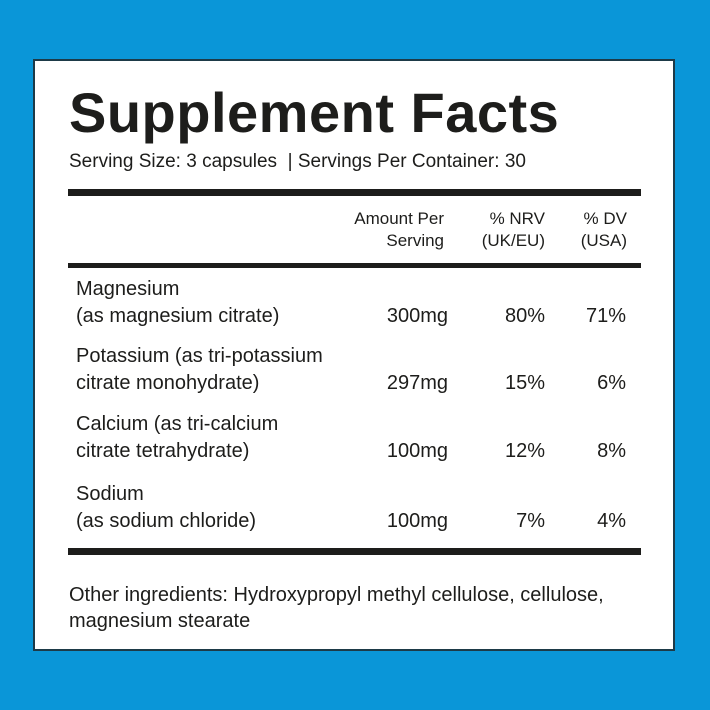 Image resolution: width=710 pixels, height=710 pixels. I want to click on page-title: Supplement Facts, so click(314, 112).